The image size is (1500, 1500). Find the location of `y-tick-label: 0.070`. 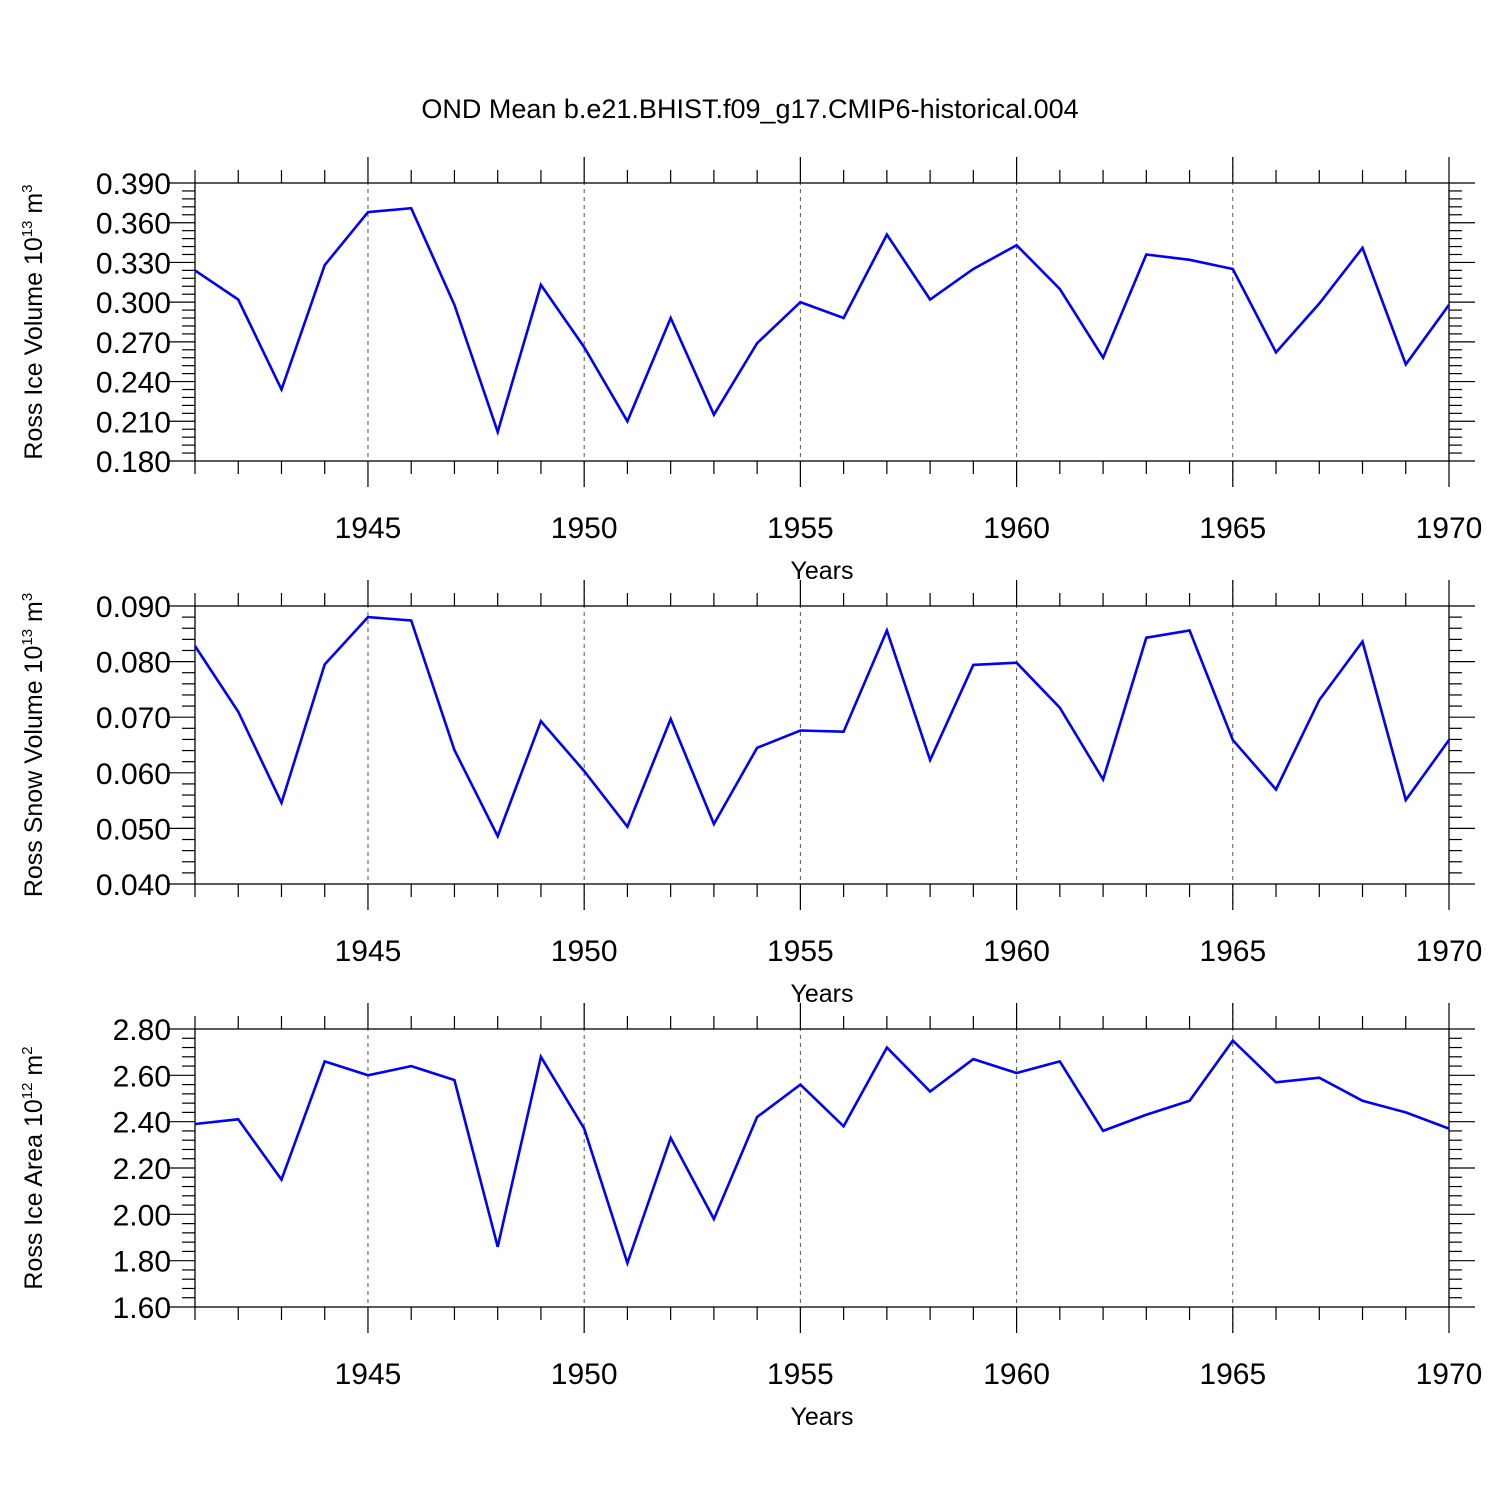

y-tick-label: 0.070 is located at coordinates (133, 718).